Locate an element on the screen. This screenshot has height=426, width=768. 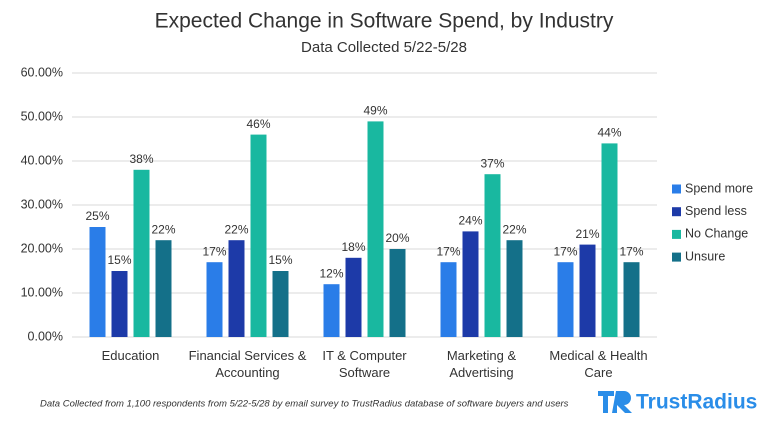
x-tick-label: Education is located at coordinates (130, 355).